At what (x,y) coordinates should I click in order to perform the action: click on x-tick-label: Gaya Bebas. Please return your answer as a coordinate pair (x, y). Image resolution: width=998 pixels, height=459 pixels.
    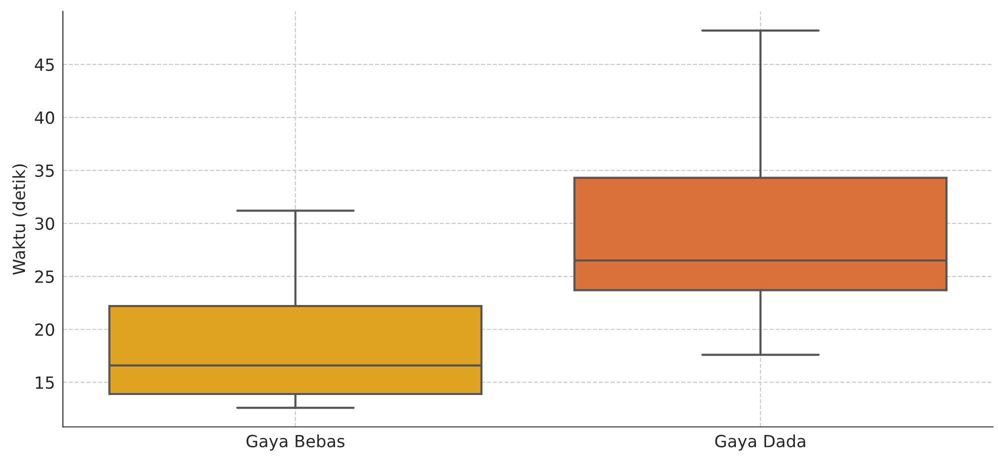
    Looking at the image, I should click on (295, 442).